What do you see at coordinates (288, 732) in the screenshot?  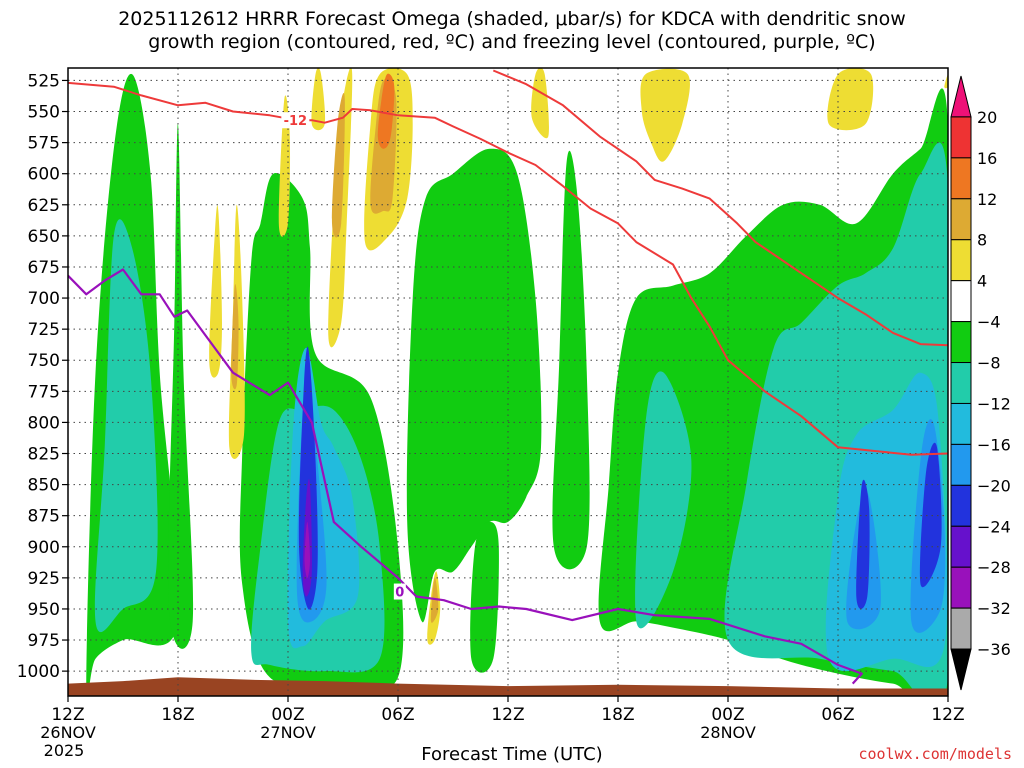 I see `x-date-label-12: 27NOV` at bounding box center [288, 732].